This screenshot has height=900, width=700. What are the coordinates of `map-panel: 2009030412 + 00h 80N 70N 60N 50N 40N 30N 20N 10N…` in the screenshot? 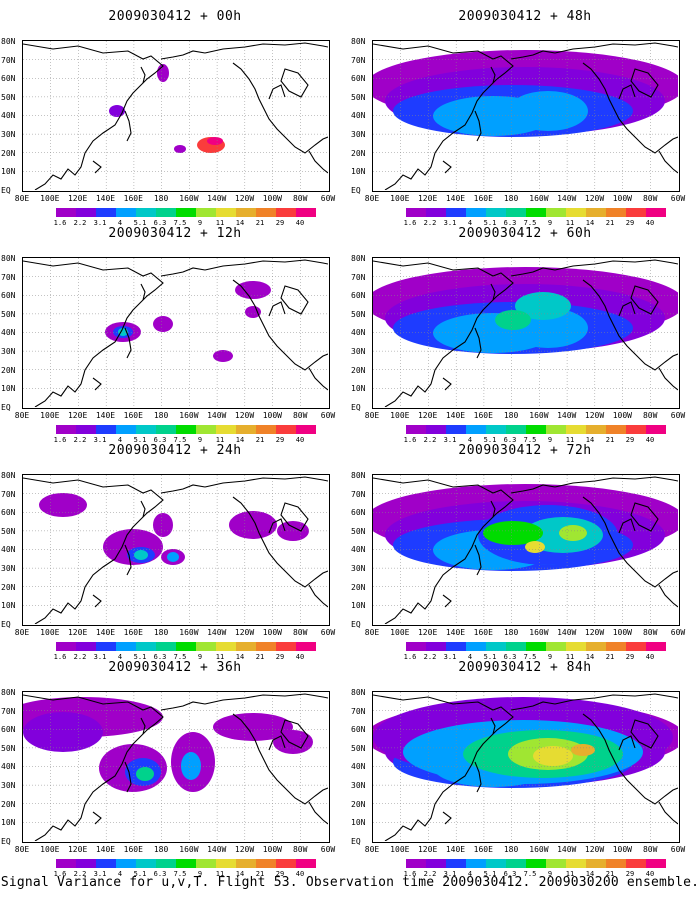 It's located at (175, 113).